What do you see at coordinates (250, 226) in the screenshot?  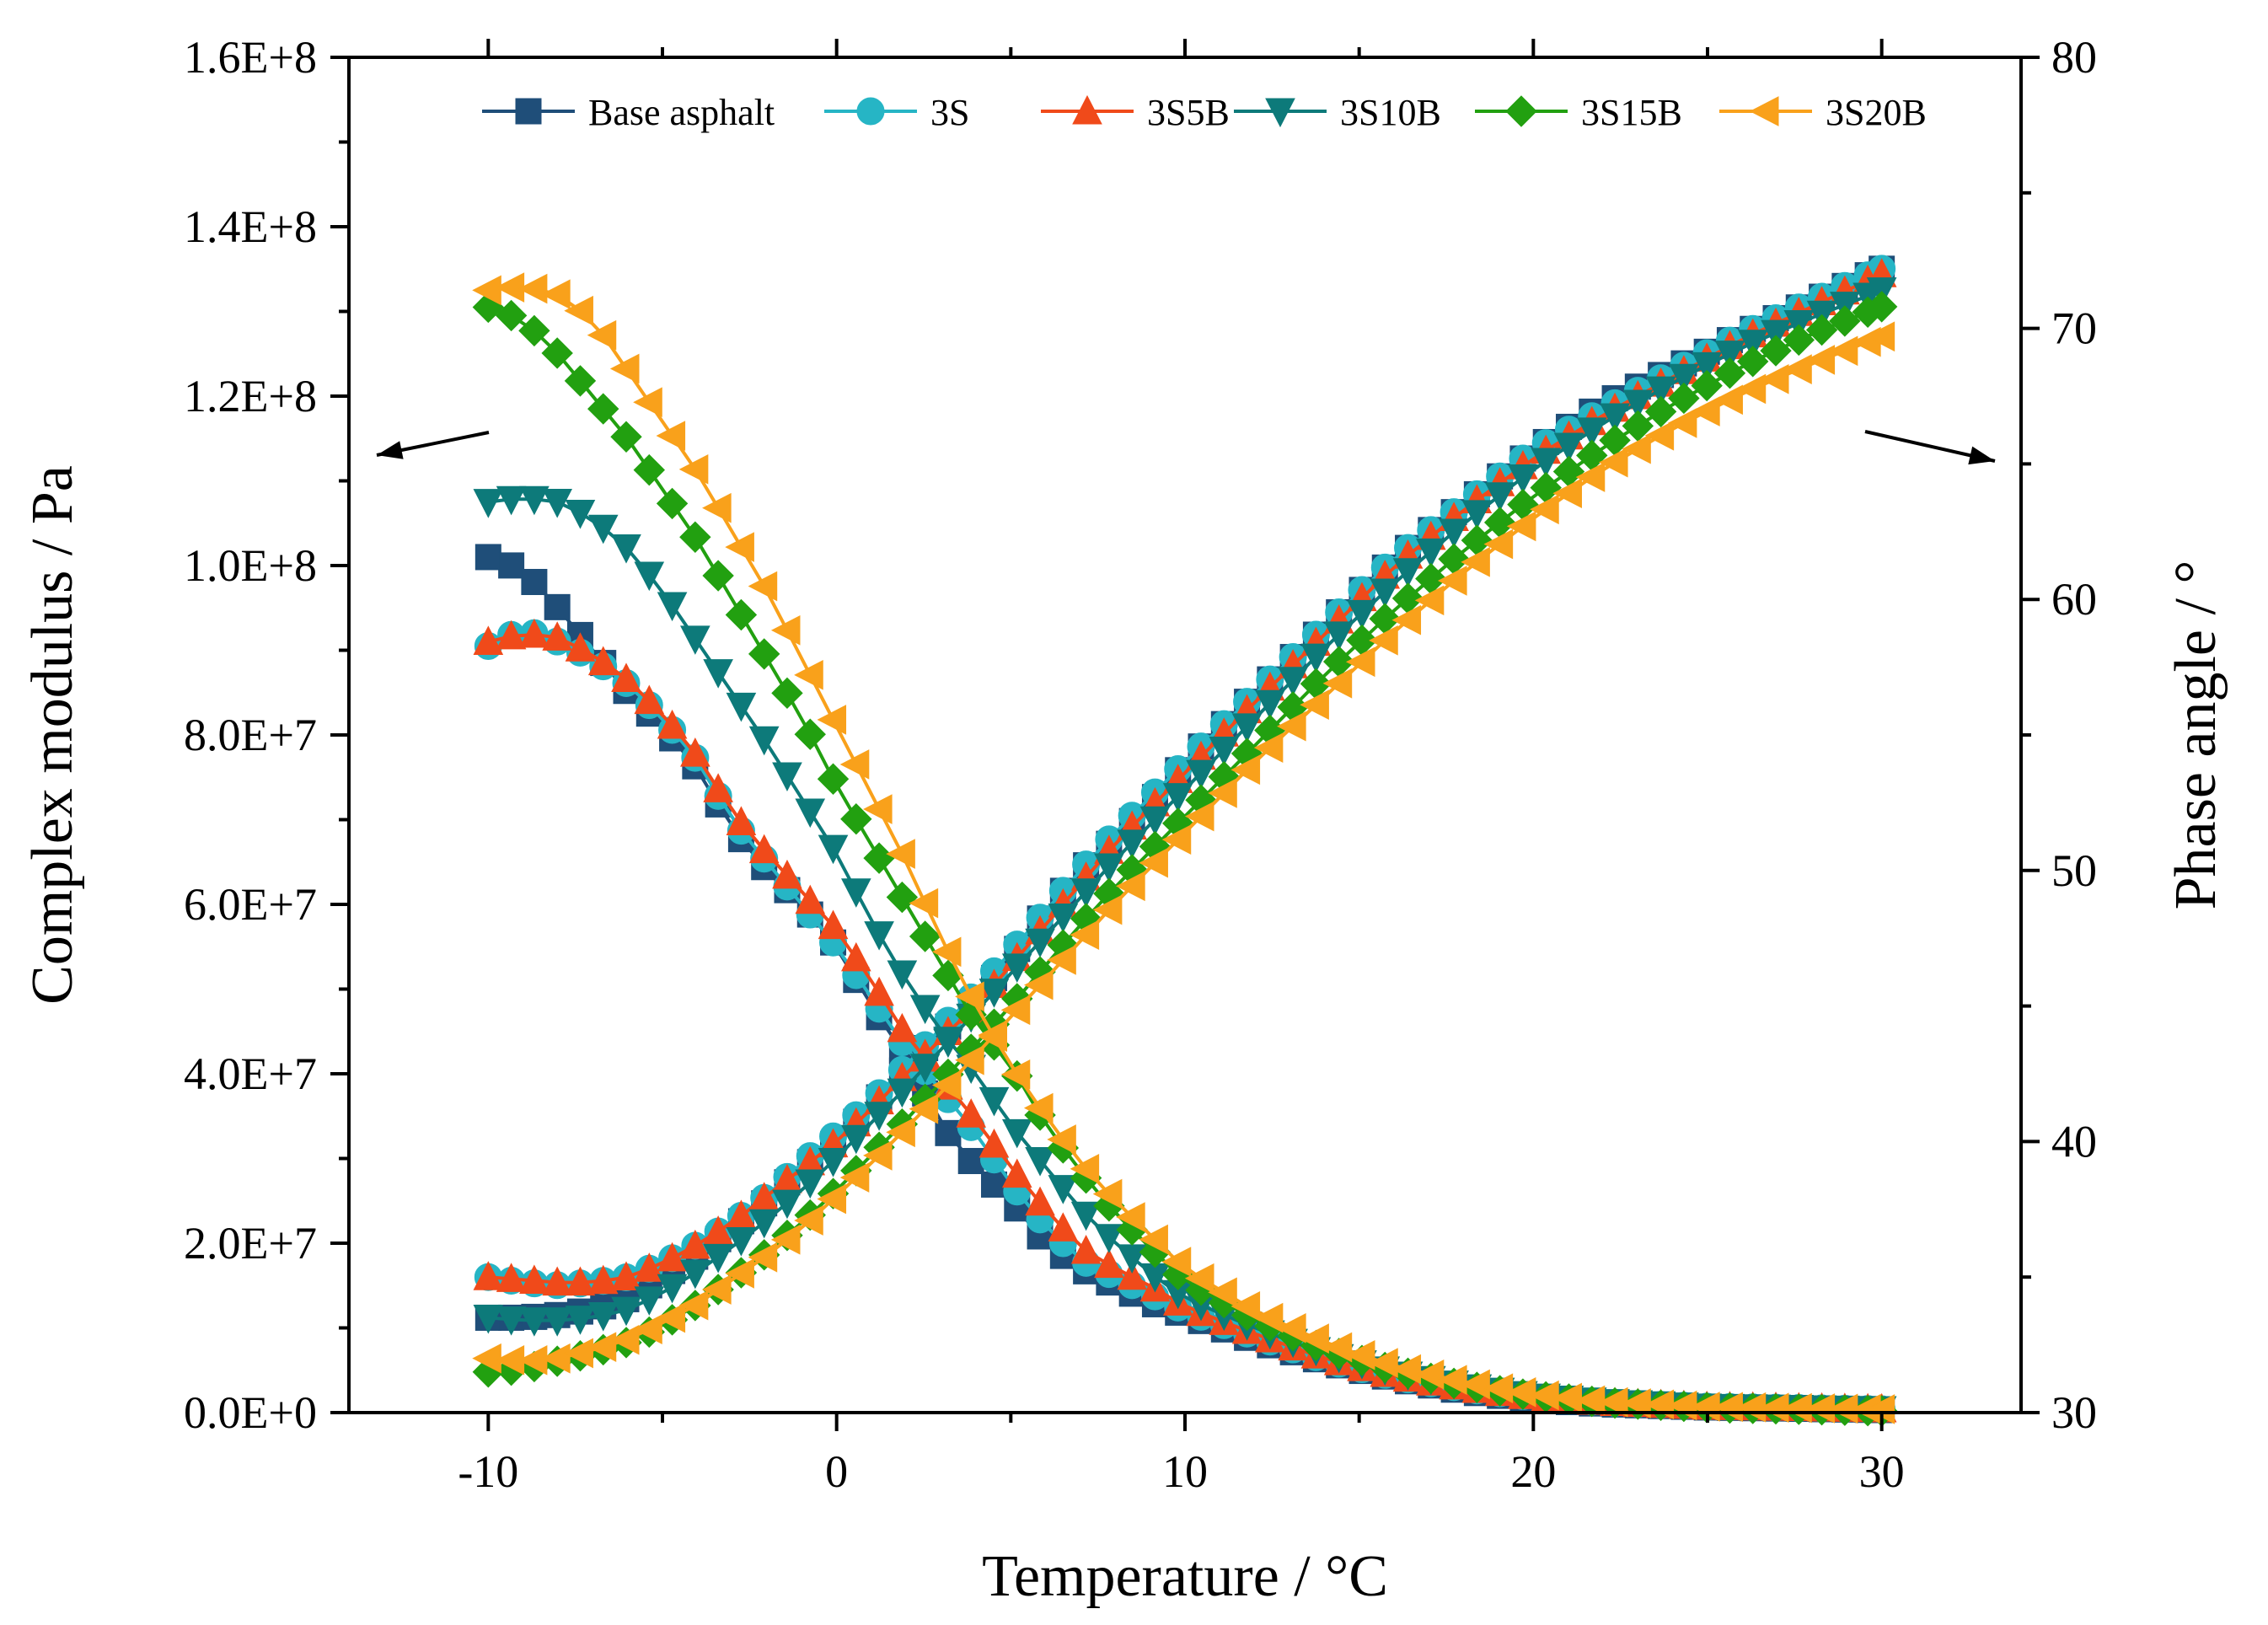 I see `y-left-tick-label: 1.4E+8` at bounding box center [250, 226].